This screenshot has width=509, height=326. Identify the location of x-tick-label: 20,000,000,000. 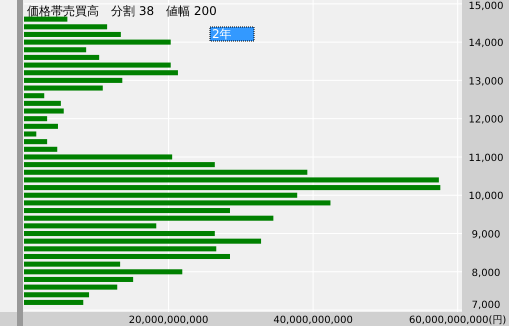
(168, 320).